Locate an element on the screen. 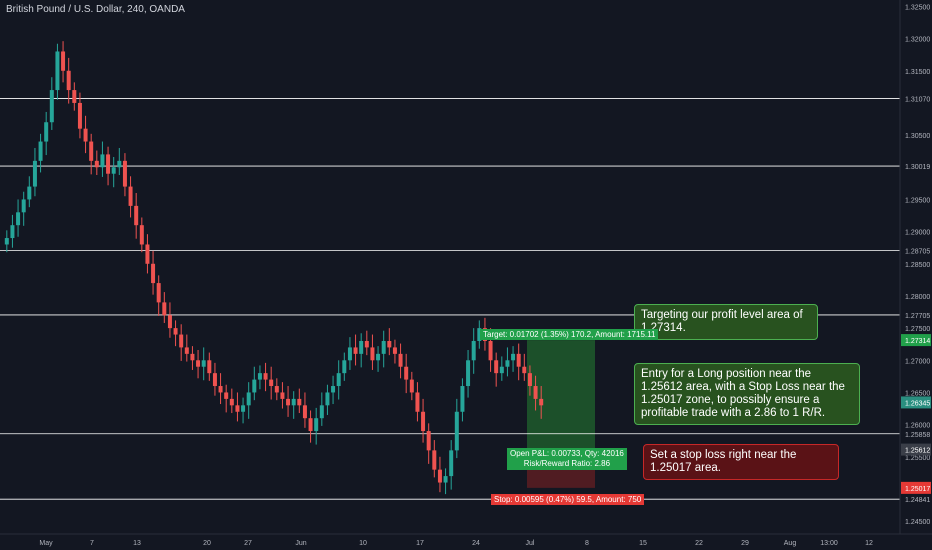 The image size is (932, 550). price-tick-15: 1.26500 is located at coordinates (917, 393).